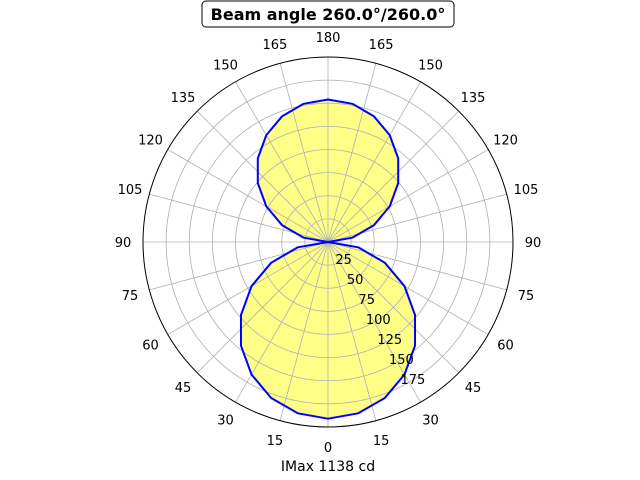 Image resolution: width=640 pixels, height=480 pixels. I want to click on radial-tick-label: 175, so click(412, 380).